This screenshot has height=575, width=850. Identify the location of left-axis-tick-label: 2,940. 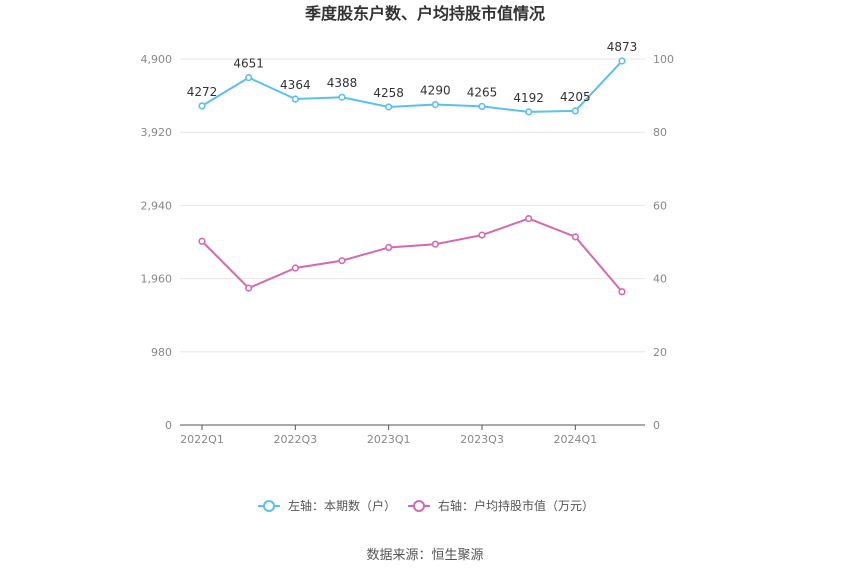
(157, 205).